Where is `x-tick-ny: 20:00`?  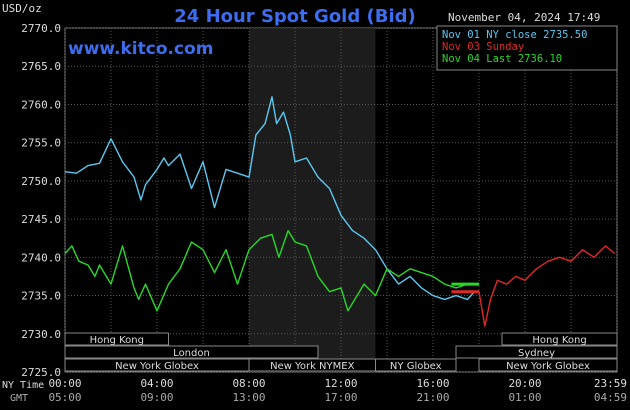 x-tick-ny: 20:00 is located at coordinates (524, 383).